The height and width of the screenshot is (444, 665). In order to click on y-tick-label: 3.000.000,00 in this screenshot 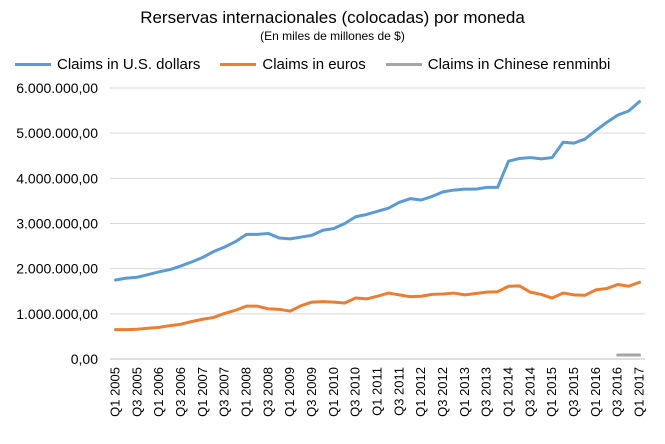, I will do `click(57, 224)`.